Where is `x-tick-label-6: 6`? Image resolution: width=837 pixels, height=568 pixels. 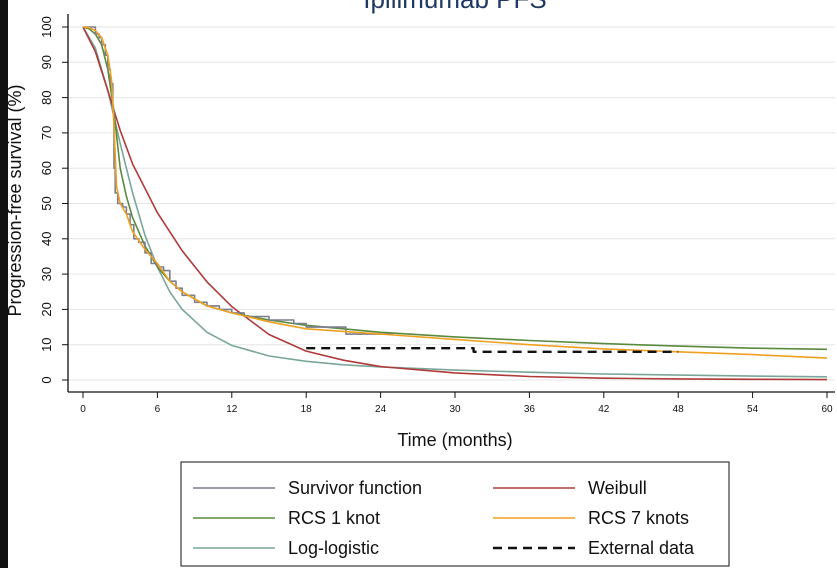
x-tick-label-6: 6 is located at coordinates (158, 409).